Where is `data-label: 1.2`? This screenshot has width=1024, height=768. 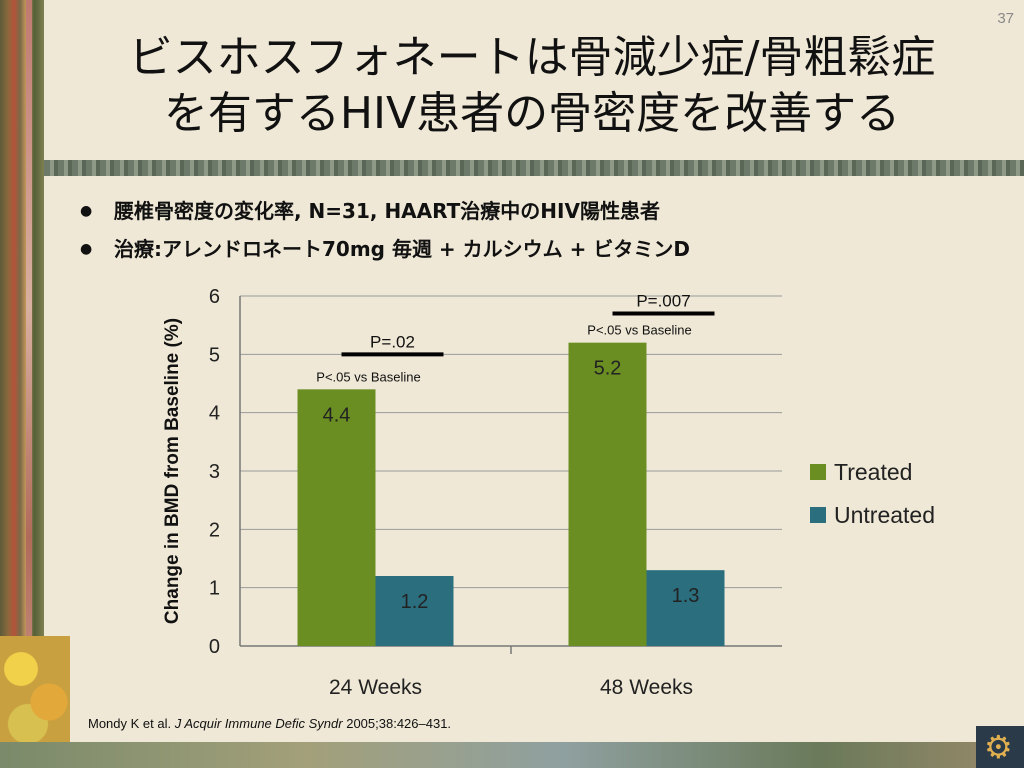 data-label: 1.2 is located at coordinates (415, 602).